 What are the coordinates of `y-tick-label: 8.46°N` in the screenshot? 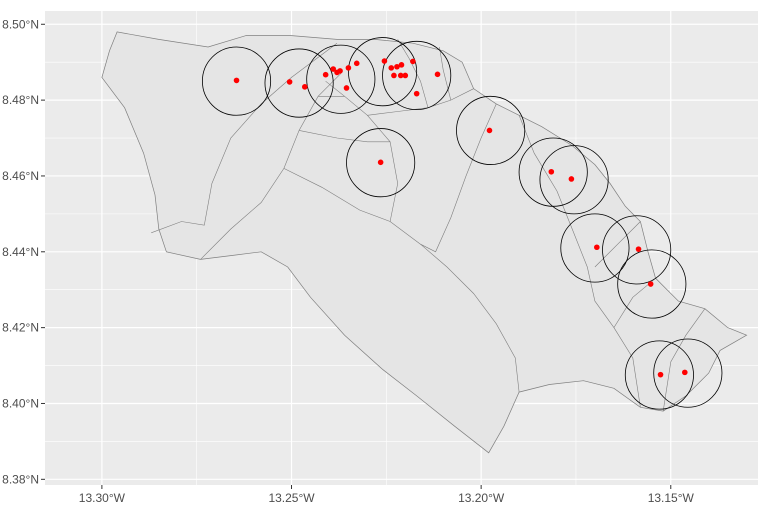 It's located at (20, 176).